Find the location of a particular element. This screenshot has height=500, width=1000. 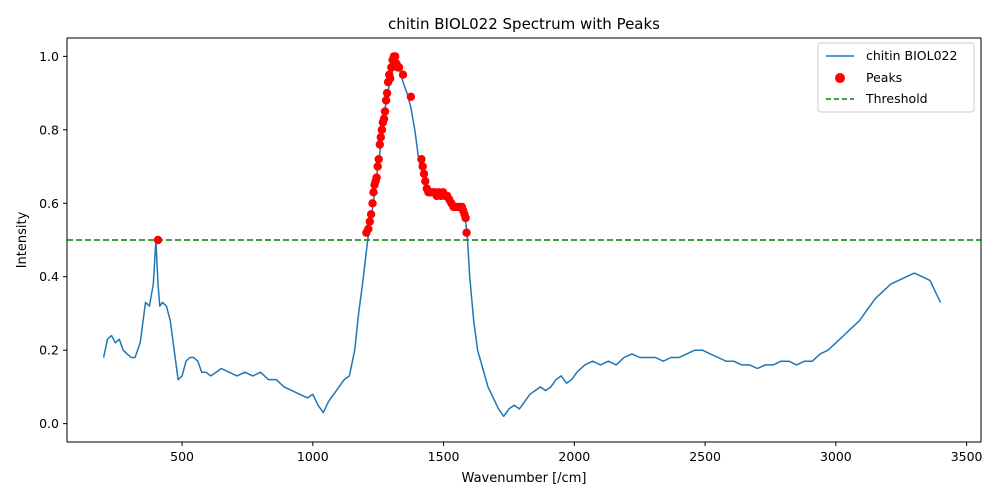

legend-threshold-label: Threshold is located at coordinates (896, 98).